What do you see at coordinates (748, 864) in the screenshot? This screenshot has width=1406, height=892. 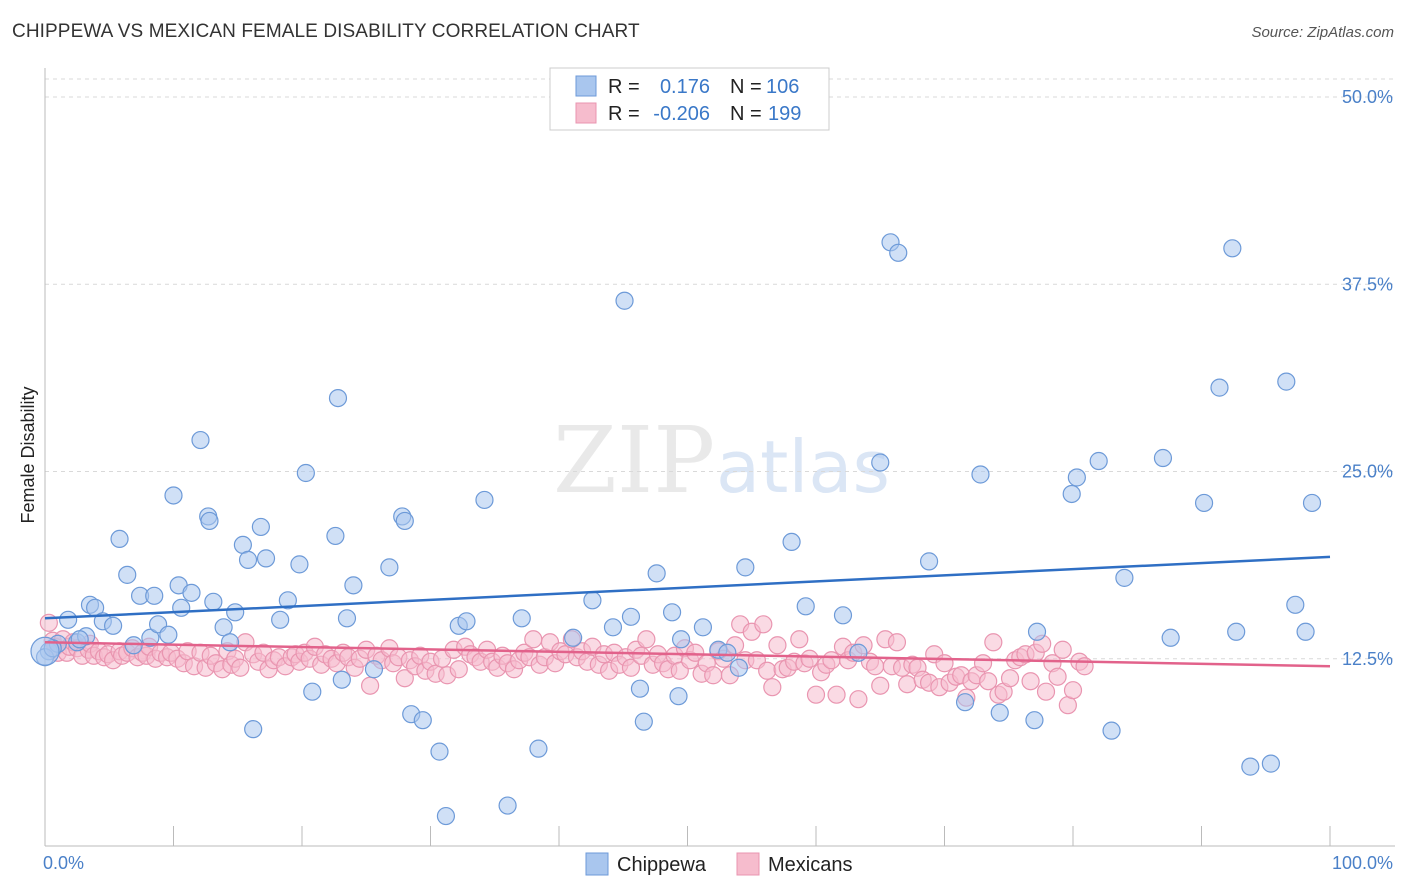 I see `legend-bottom-swatch-mexicans` at bounding box center [748, 864].